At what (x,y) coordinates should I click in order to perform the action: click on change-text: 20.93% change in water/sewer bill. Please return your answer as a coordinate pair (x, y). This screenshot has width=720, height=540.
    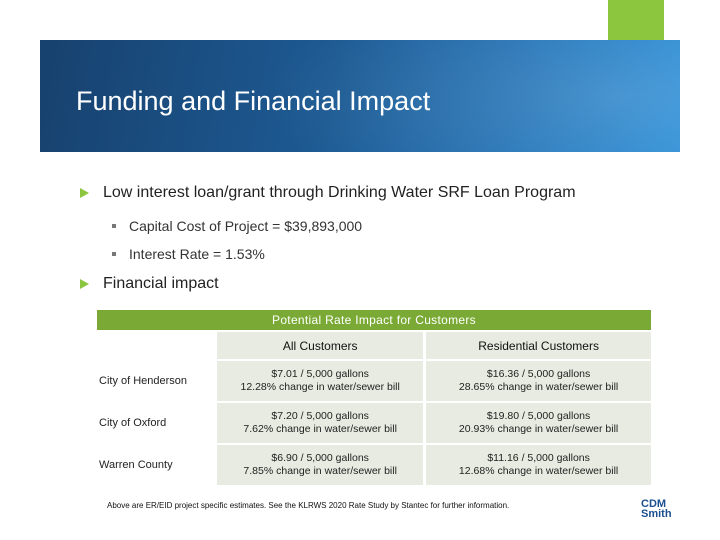
    Looking at the image, I should click on (538, 429).